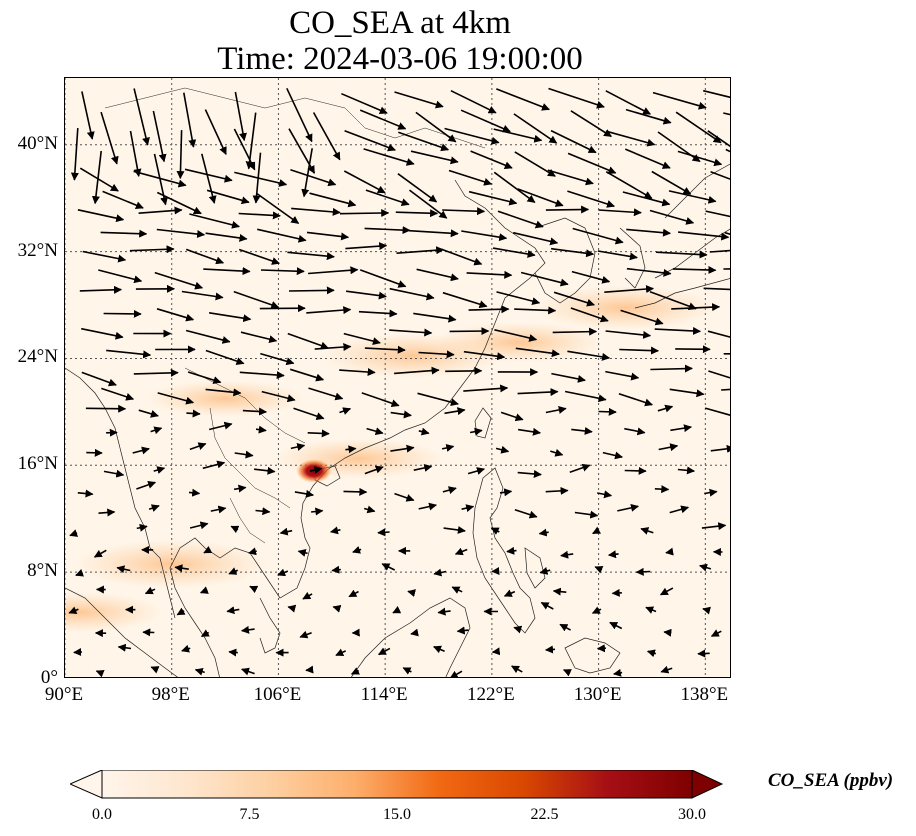  What do you see at coordinates (64, 694) in the screenshot?
I see `lon-tick-label: 90°E` at bounding box center [64, 694].